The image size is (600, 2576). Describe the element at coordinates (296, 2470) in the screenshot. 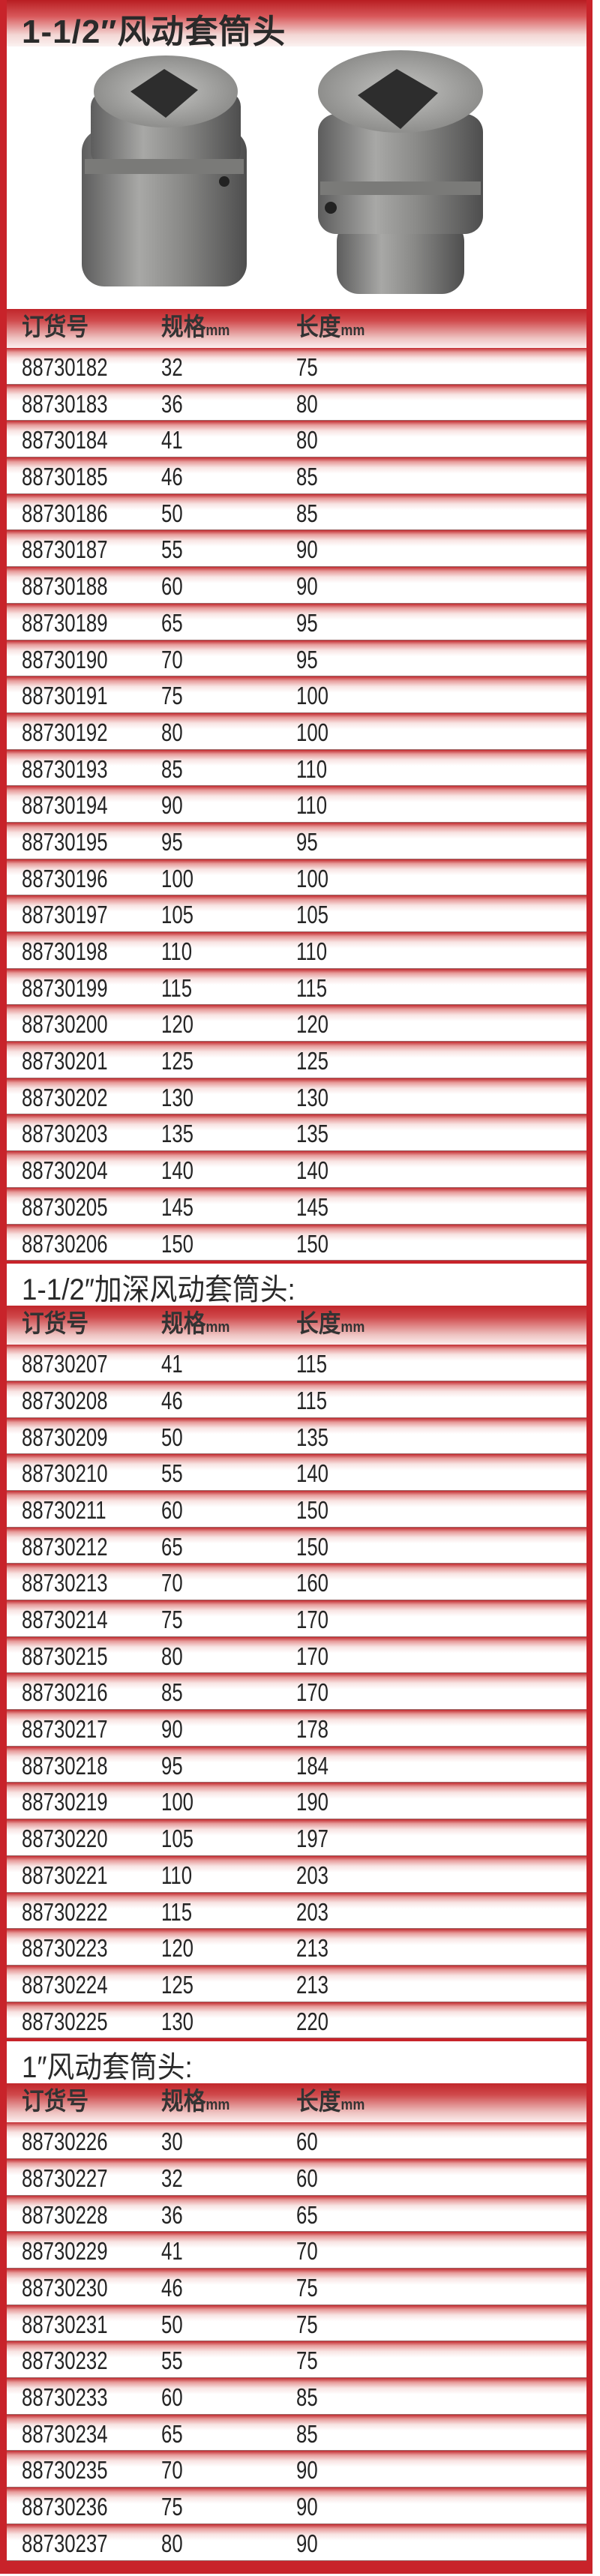

I see `table-row: 88730235 70 90` at that location.